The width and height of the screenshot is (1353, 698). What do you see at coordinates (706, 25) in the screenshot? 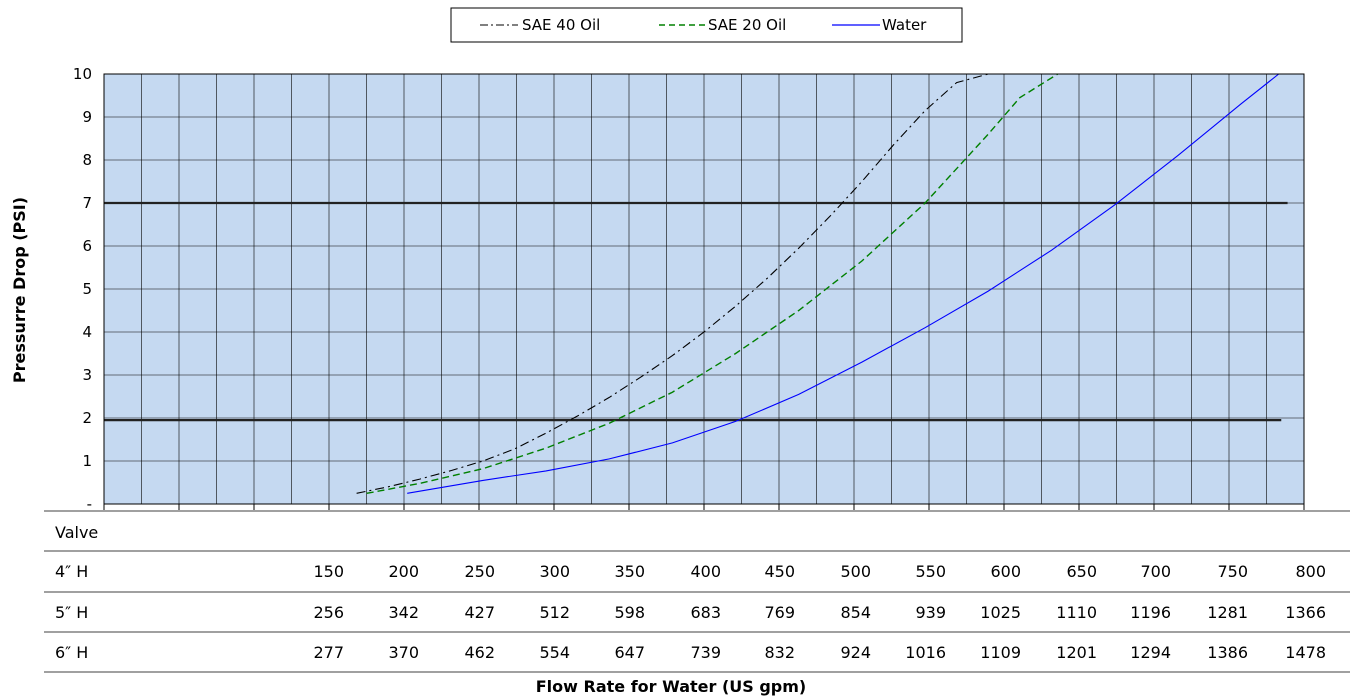
I see `legend: SAE 40 Oil SAE 20 Oil Water` at bounding box center [706, 25].